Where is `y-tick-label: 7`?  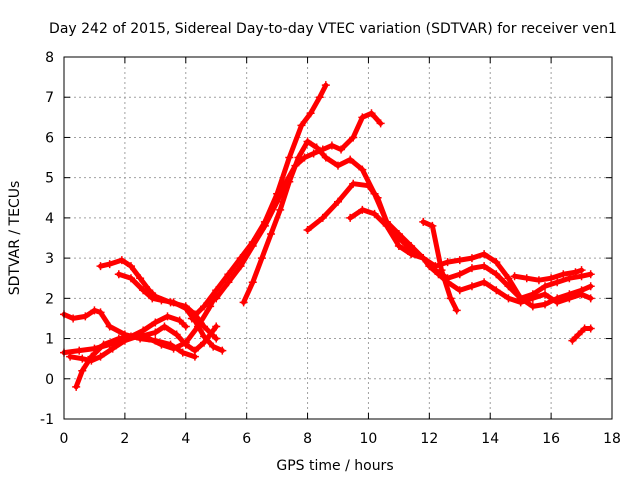
y-tick-label: 7 is located at coordinates (49, 98).